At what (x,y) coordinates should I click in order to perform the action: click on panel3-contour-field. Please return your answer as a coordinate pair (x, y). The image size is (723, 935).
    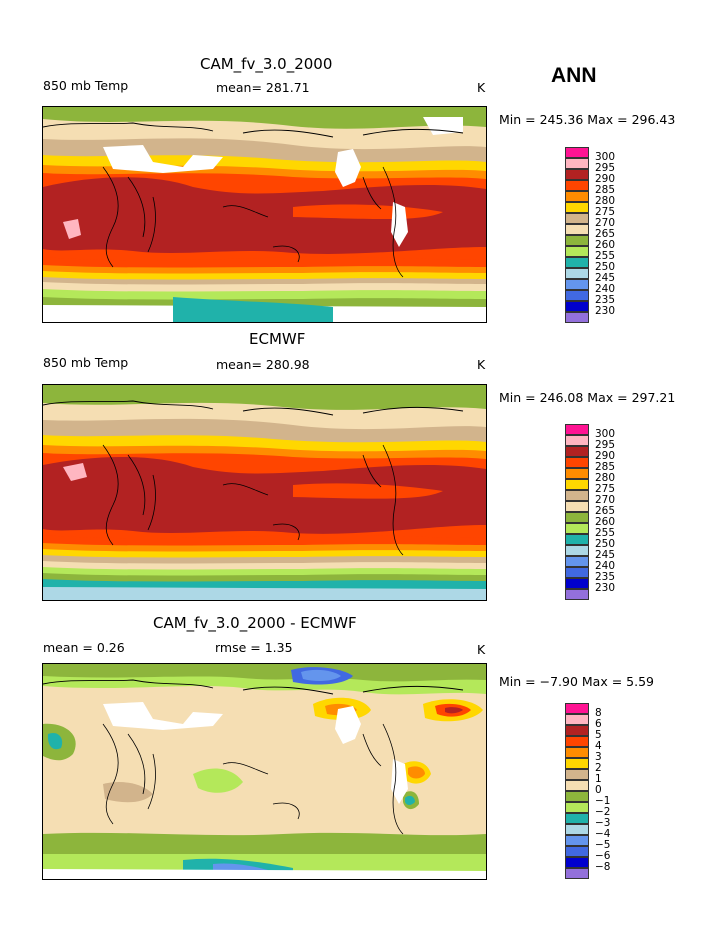
    Looking at the image, I should click on (264, 771).